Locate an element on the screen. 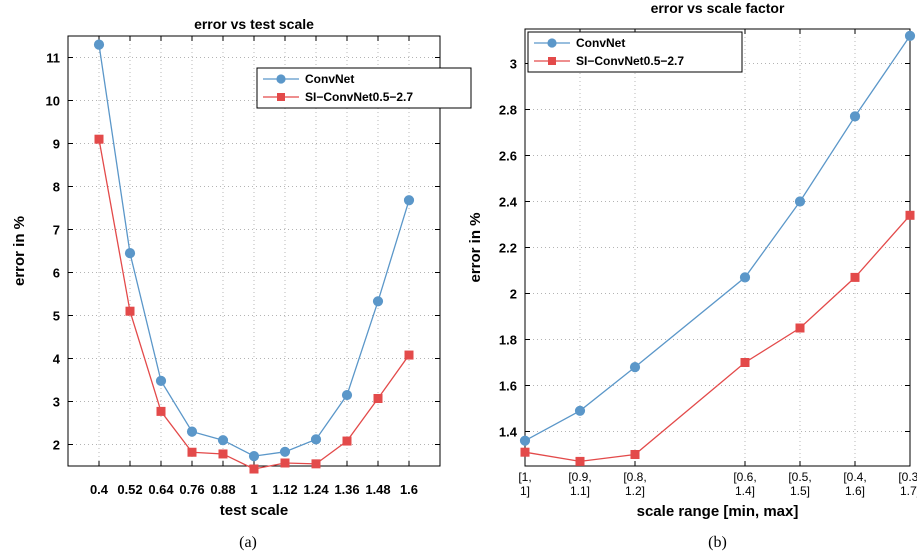 Image resolution: width=917 pixels, height=554 pixels. x-tick-label: [0.3,1.7] is located at coordinates (907, 484).